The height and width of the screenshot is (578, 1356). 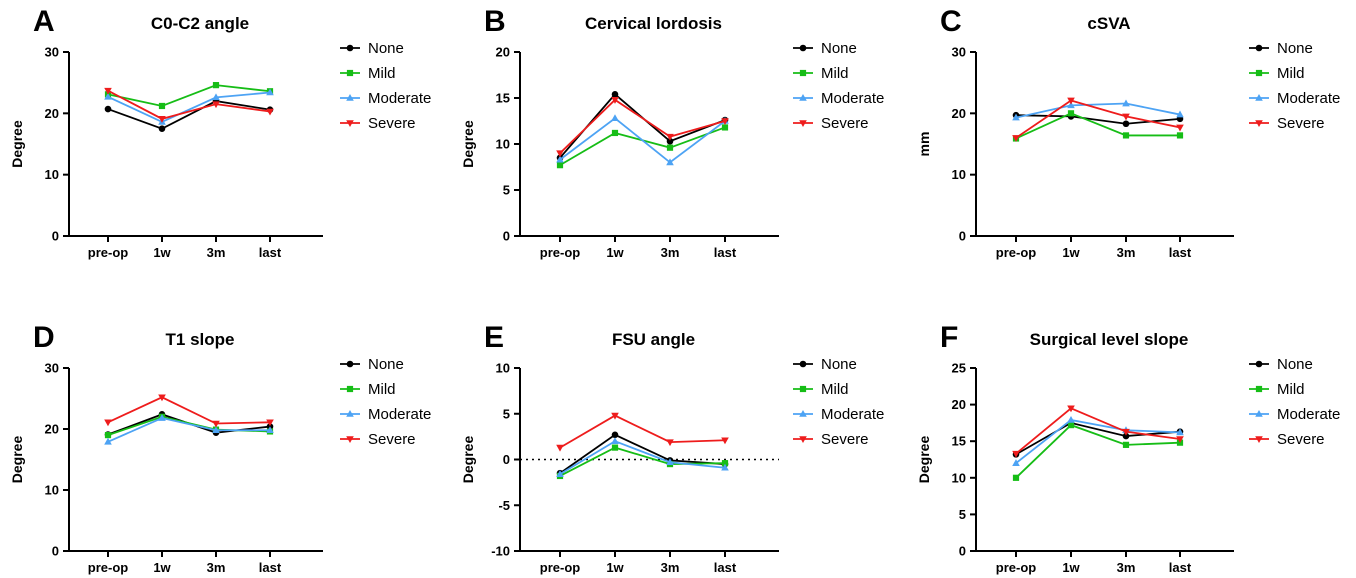 I want to click on y-tick-label: 15, so click(x=503, y=98).